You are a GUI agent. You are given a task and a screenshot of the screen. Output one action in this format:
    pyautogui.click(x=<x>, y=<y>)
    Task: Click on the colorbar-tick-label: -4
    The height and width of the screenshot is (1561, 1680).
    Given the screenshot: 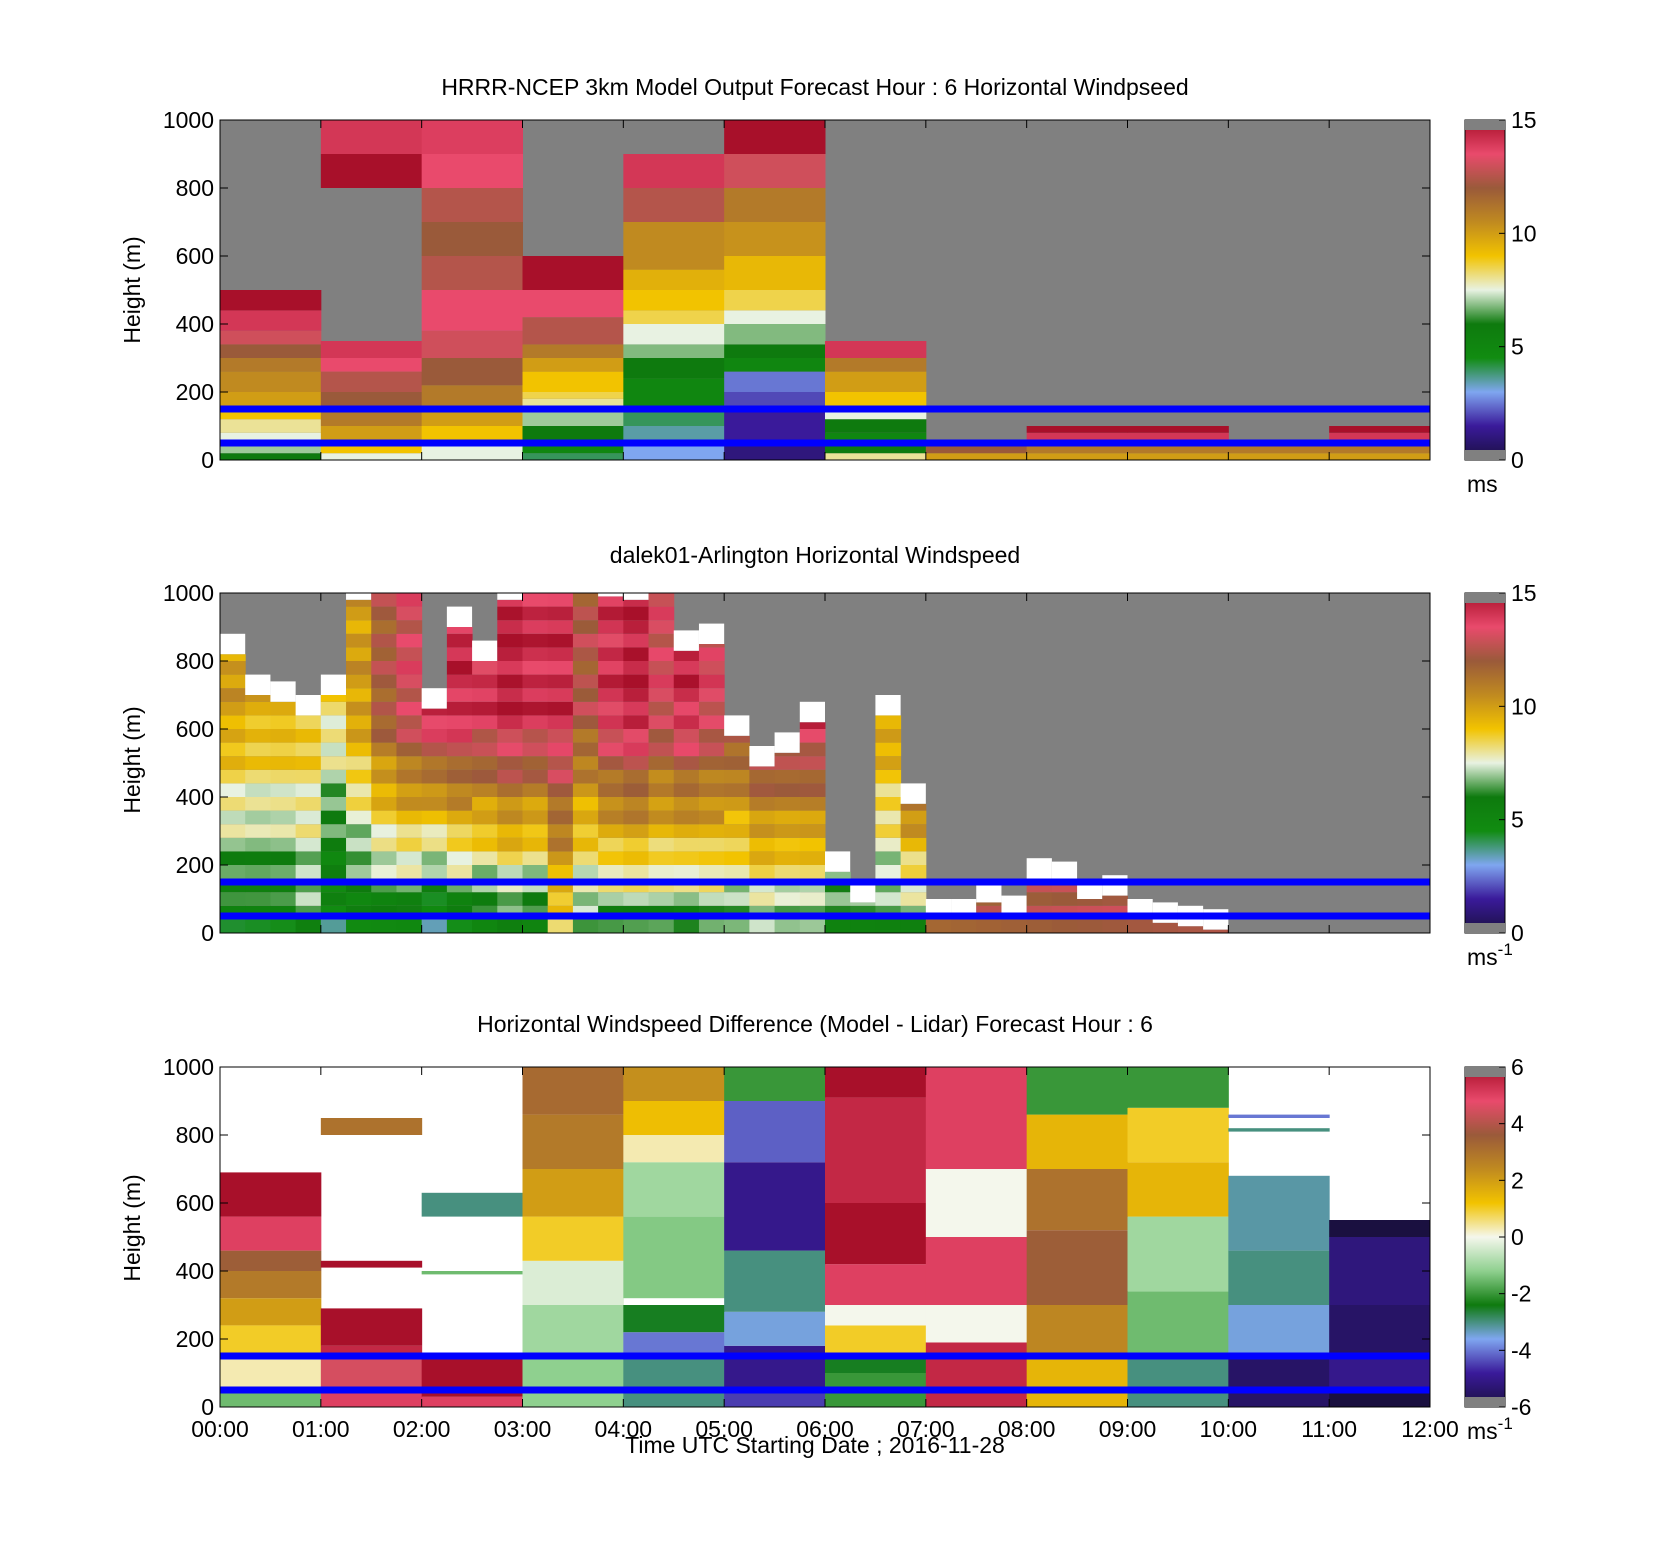 What is the action you would take?
    pyautogui.click(x=1521, y=1350)
    